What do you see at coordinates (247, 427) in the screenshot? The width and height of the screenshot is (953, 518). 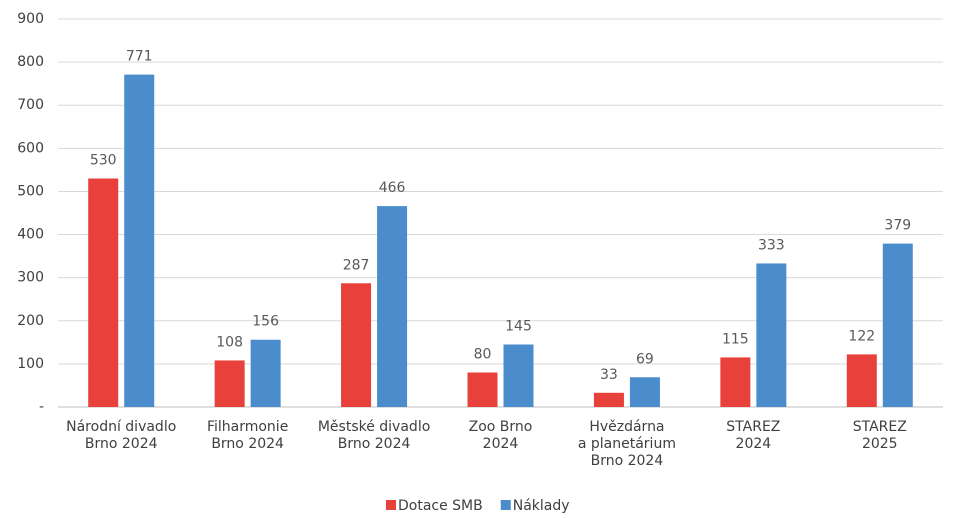 I see `x-tick-line: Filharmonie` at bounding box center [247, 427].